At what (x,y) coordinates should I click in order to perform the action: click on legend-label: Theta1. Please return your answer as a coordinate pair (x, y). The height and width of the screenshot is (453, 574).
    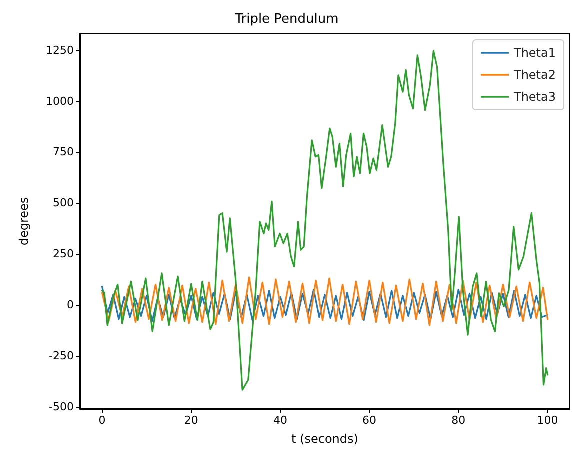
    Looking at the image, I should click on (534, 53).